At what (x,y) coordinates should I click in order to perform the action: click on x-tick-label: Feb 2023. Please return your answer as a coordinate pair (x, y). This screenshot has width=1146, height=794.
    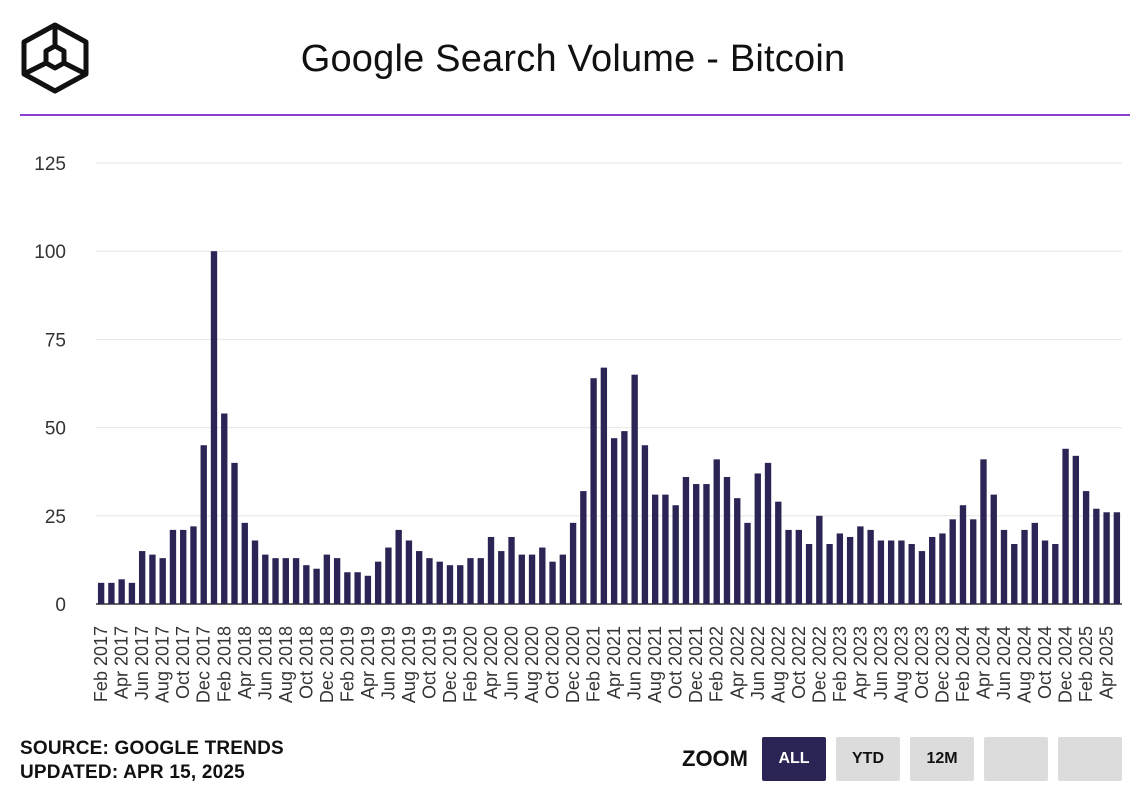
    Looking at the image, I should click on (840, 664).